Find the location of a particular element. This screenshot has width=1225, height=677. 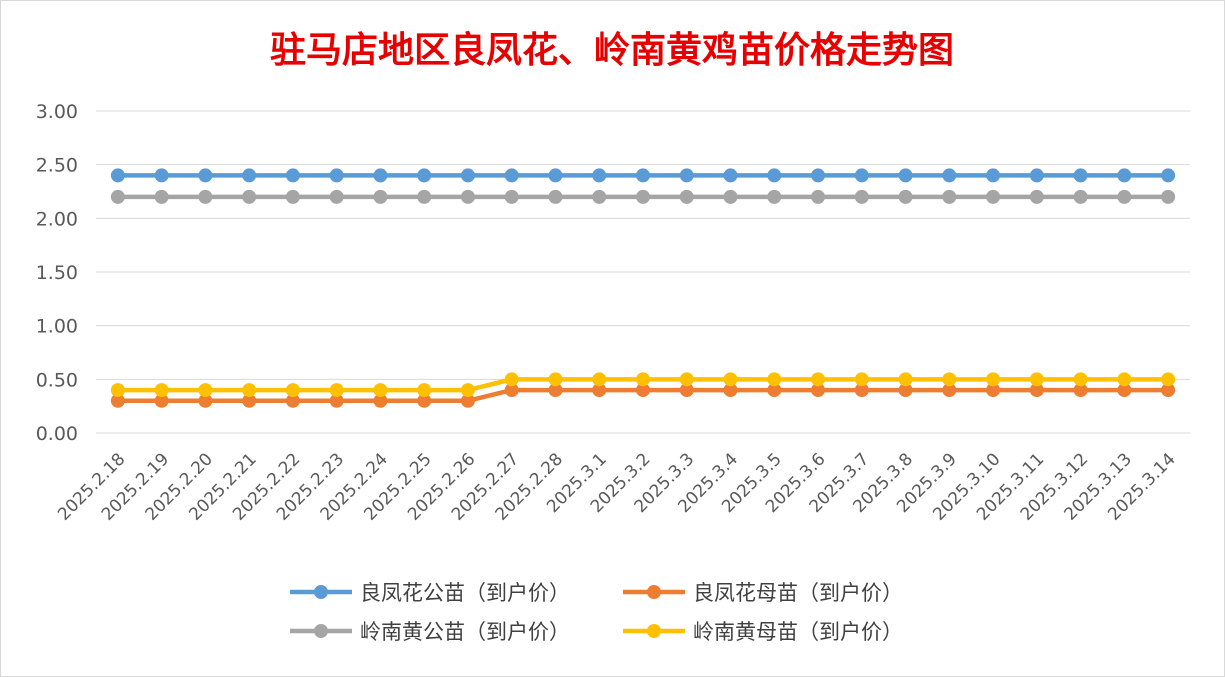

y-tick-label: 2.00 is located at coordinates (57, 219).